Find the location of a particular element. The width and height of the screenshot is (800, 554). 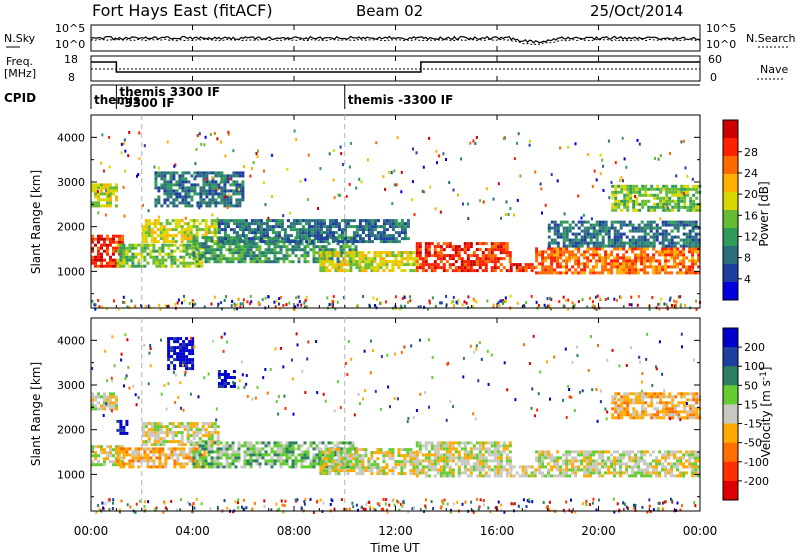

freq-traces is located at coordinates (395, 67).